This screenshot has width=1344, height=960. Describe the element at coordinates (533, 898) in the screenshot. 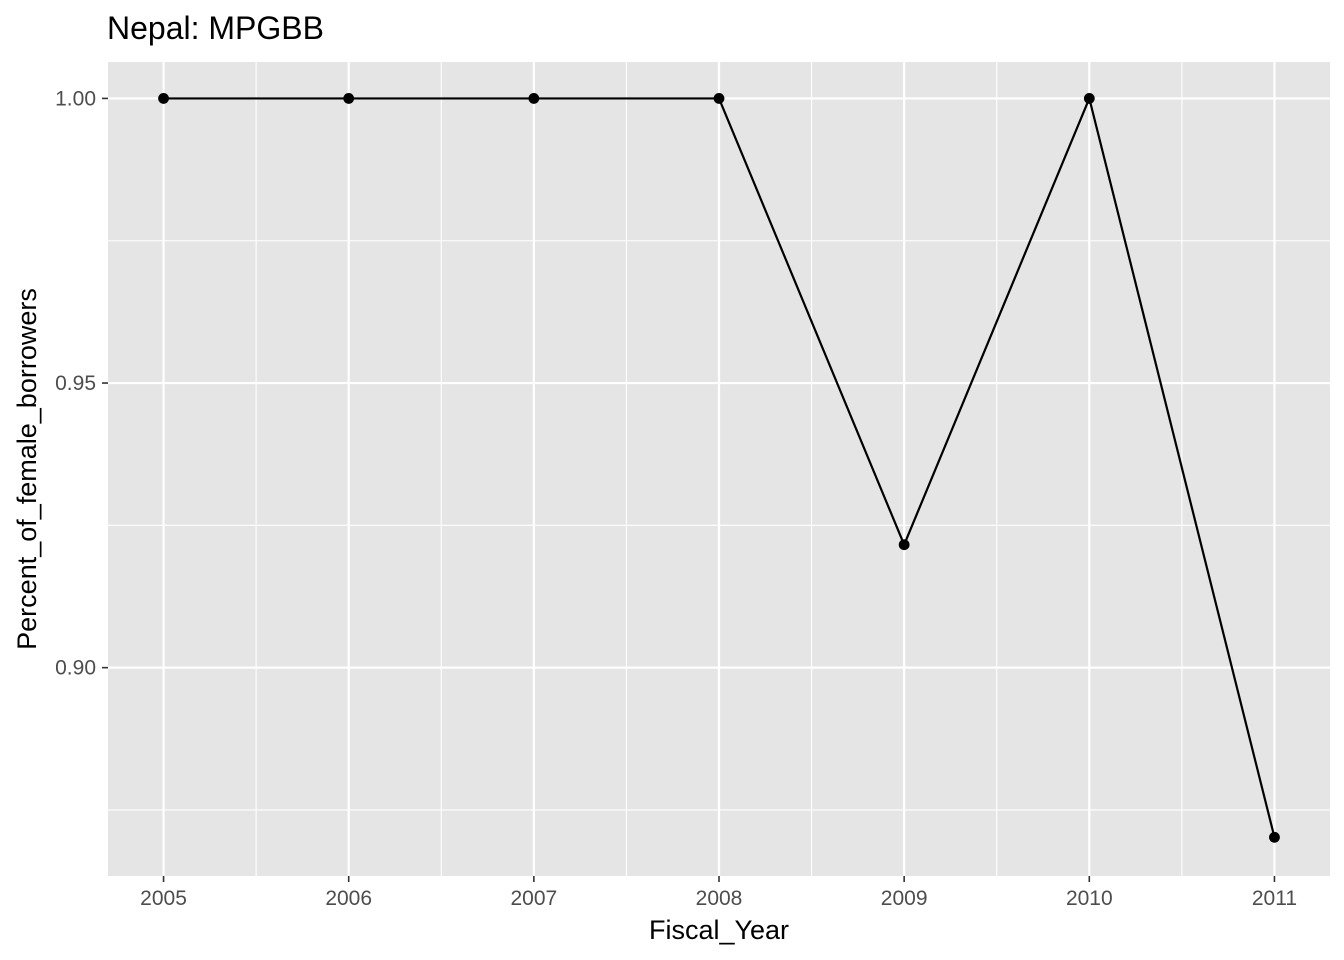

I see `x-tick-label: 2007` at that location.